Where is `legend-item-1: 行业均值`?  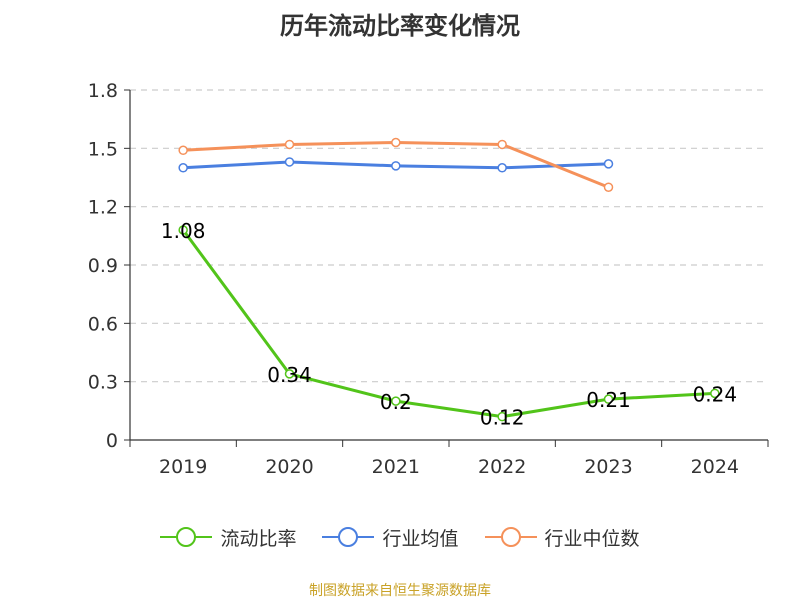
legend-item-1: 行业均值 is located at coordinates (390, 537).